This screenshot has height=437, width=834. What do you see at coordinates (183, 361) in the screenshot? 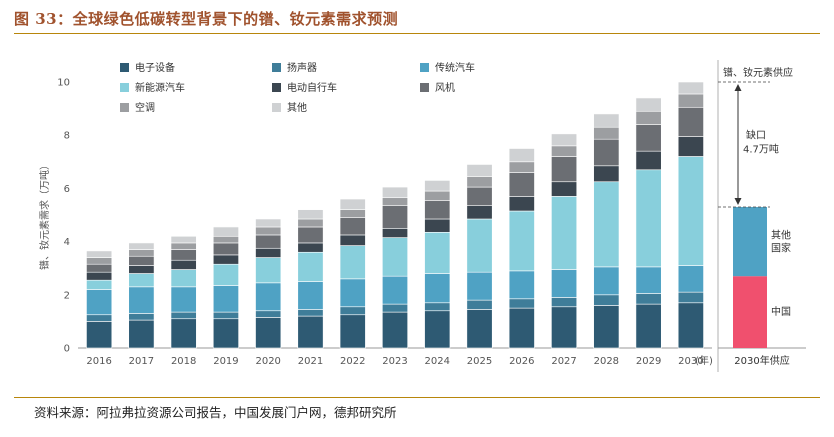
I see `x-tick-label: 2018` at bounding box center [183, 361].